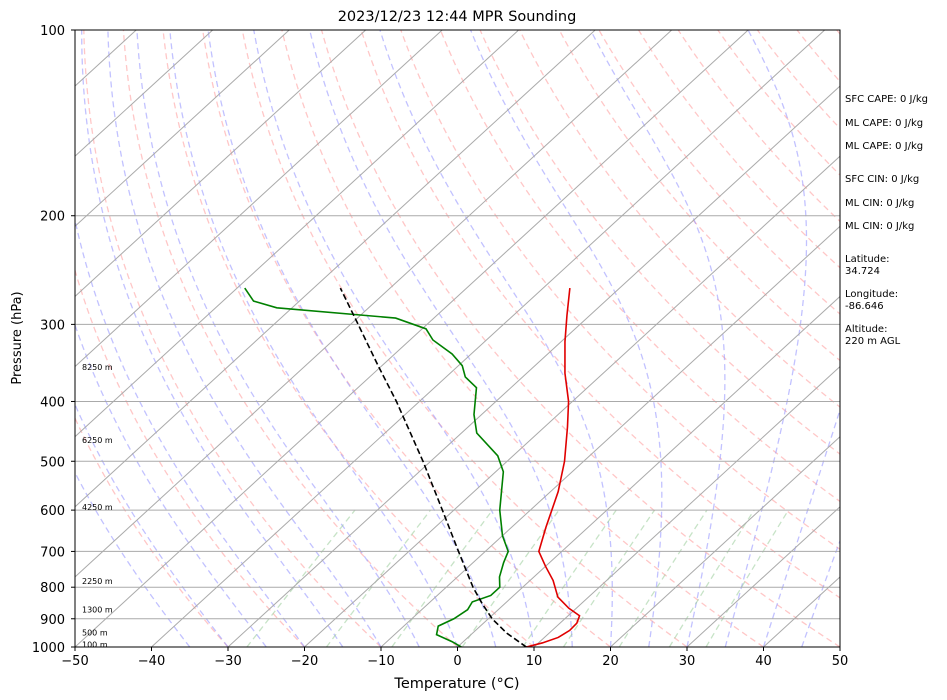 Image resolution: width=947 pixels, height=700 pixels. What do you see at coordinates (48, 648) in the screenshot?
I see `y-tick-label: 1000` at bounding box center [48, 648].